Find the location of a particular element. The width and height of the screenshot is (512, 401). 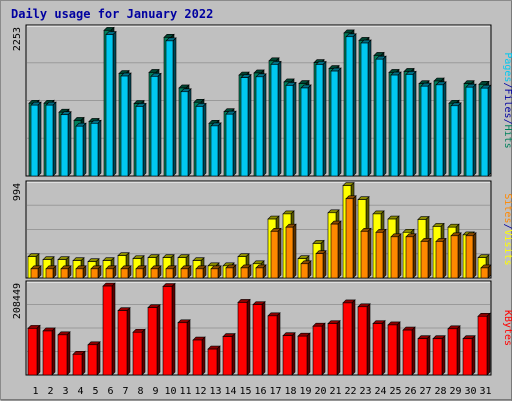

day-label: 10 is located at coordinates (170, 391).